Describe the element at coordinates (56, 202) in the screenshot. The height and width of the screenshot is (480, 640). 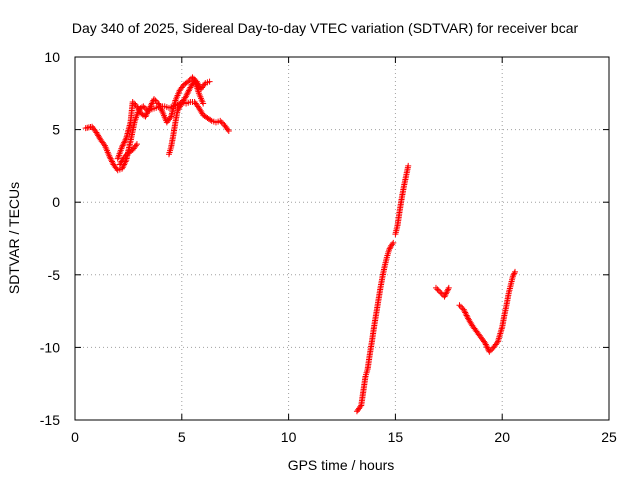
I see `y-tick-label: 0` at that location.